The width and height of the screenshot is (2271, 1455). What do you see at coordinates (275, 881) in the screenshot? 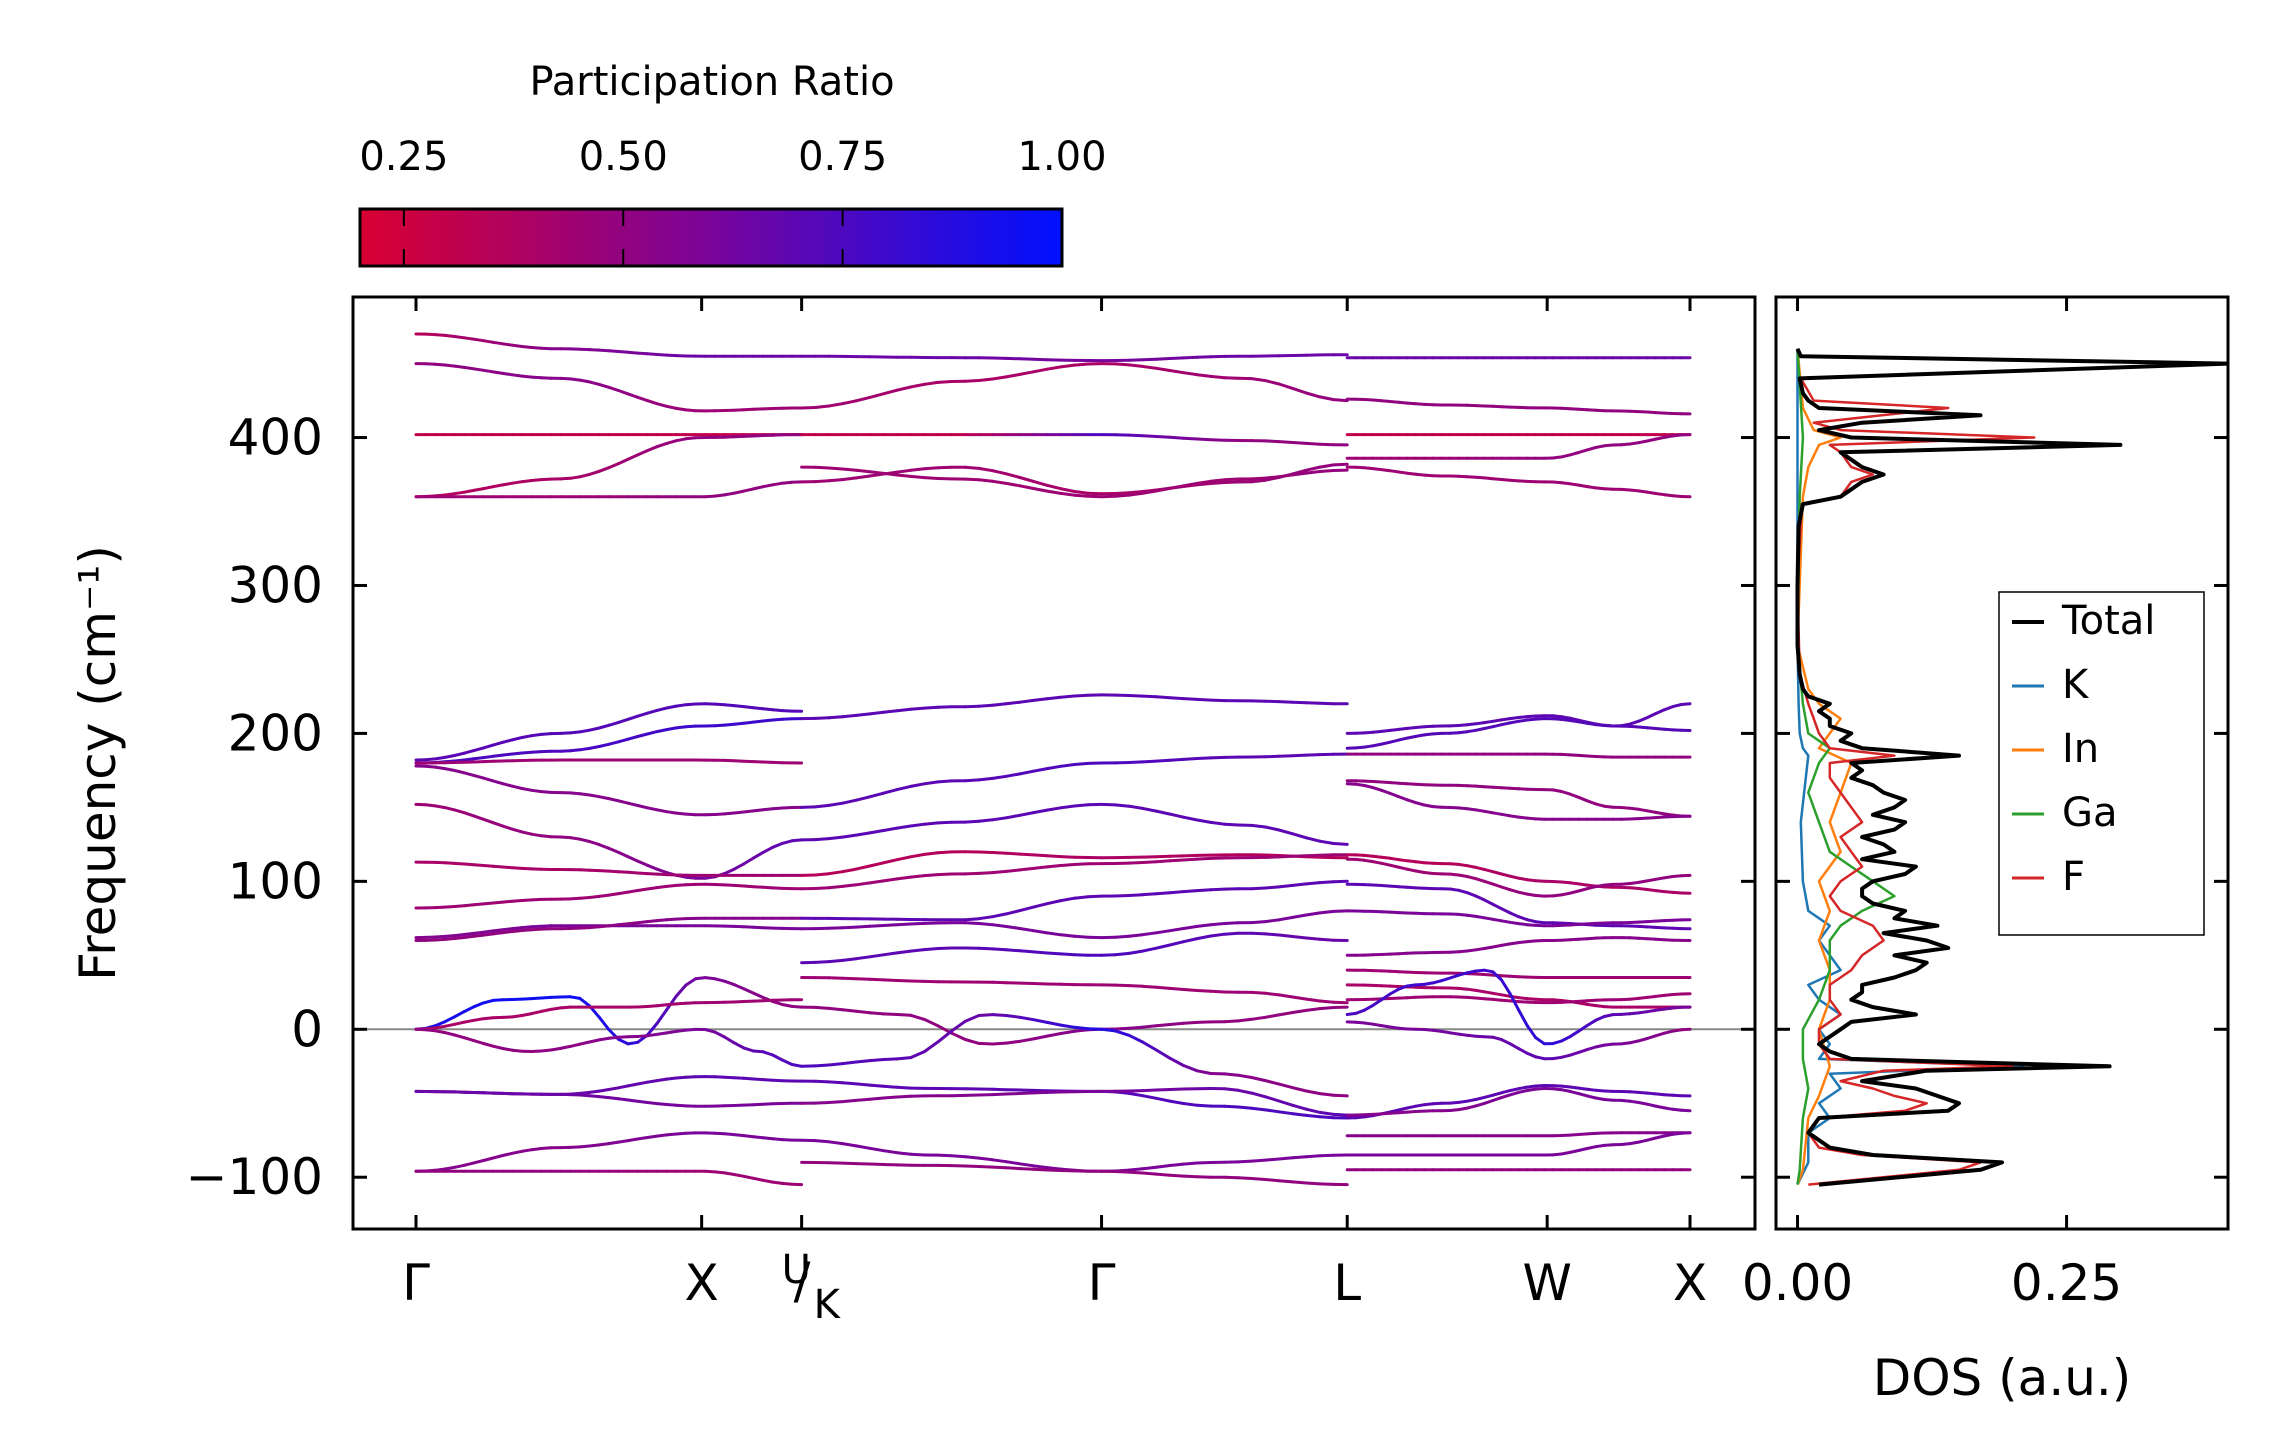
I see `y-tick-label: 100` at bounding box center [275, 881].